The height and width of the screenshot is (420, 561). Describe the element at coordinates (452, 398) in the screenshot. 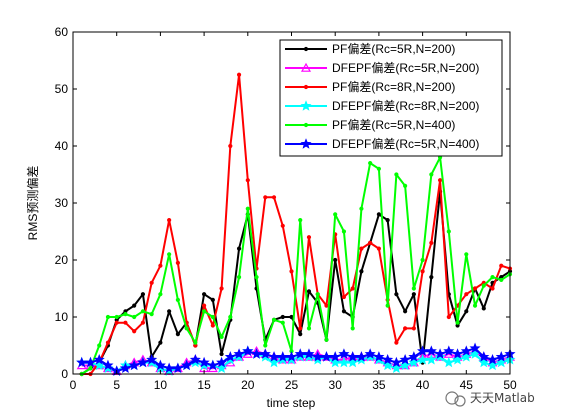

I see `wechat-icon` at that location.